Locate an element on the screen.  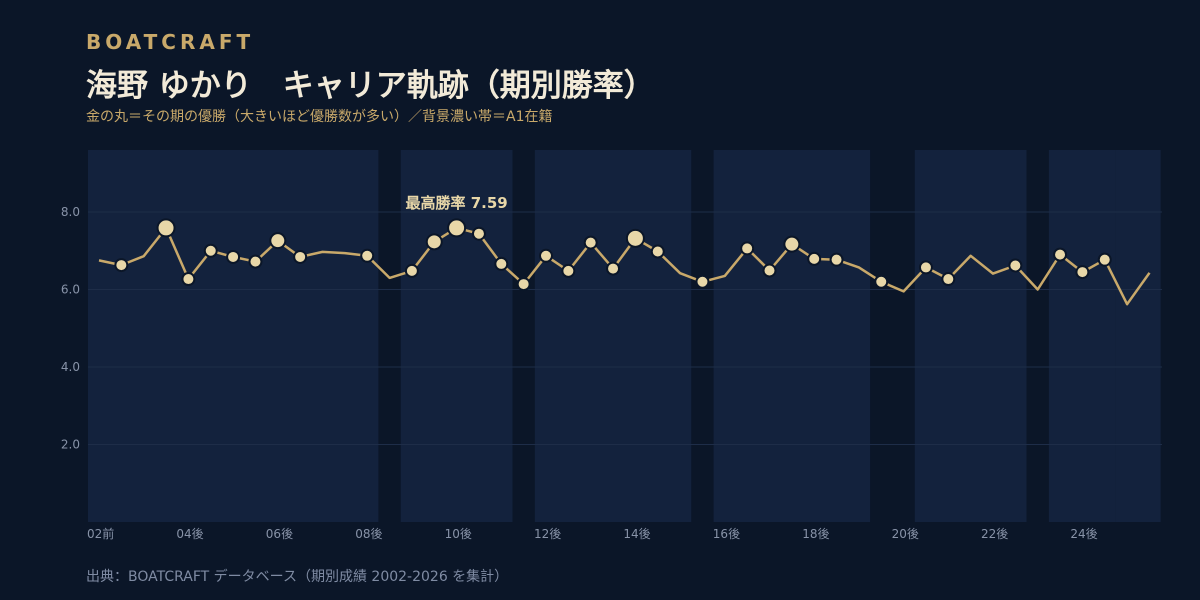
peak-annotation: 最高勝率 7.59 is located at coordinates (456, 203).